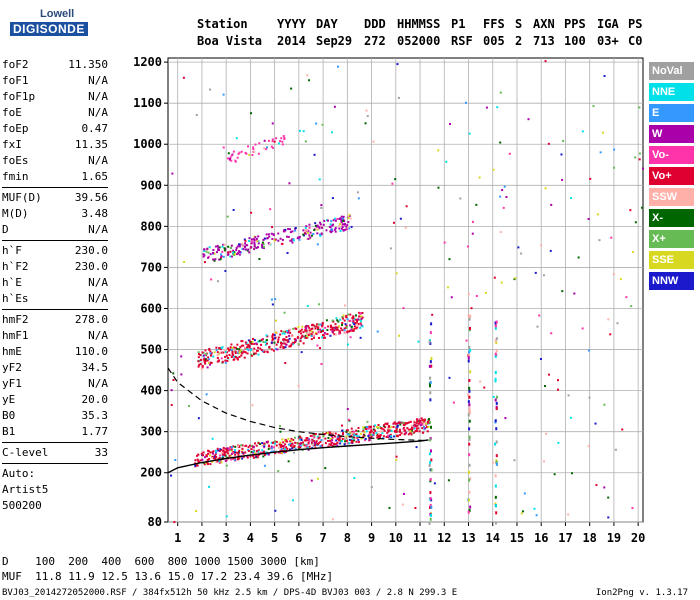  What do you see at coordinates (55, 432) in the screenshot?
I see `param-row: B1 1.77` at bounding box center [55, 432].